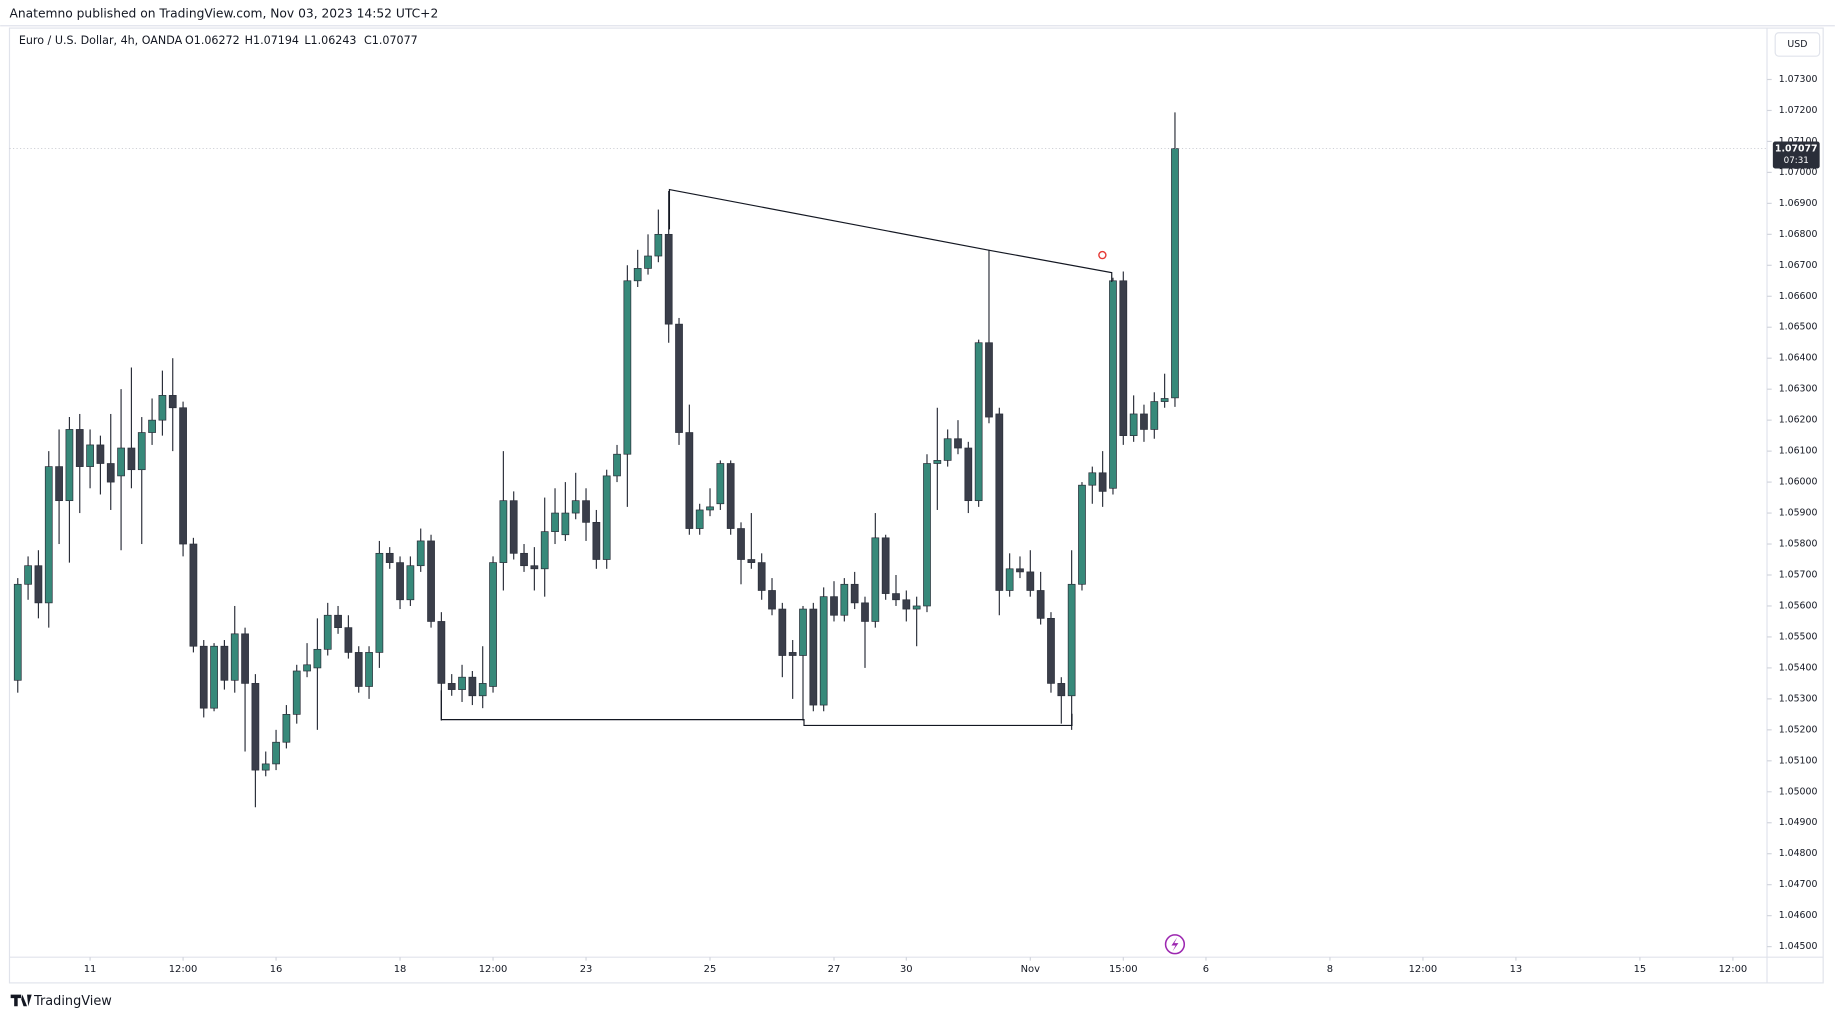 The height and width of the screenshot is (1018, 1835). I want to click on y-tick-label: 1.04500, so click(1798, 946).